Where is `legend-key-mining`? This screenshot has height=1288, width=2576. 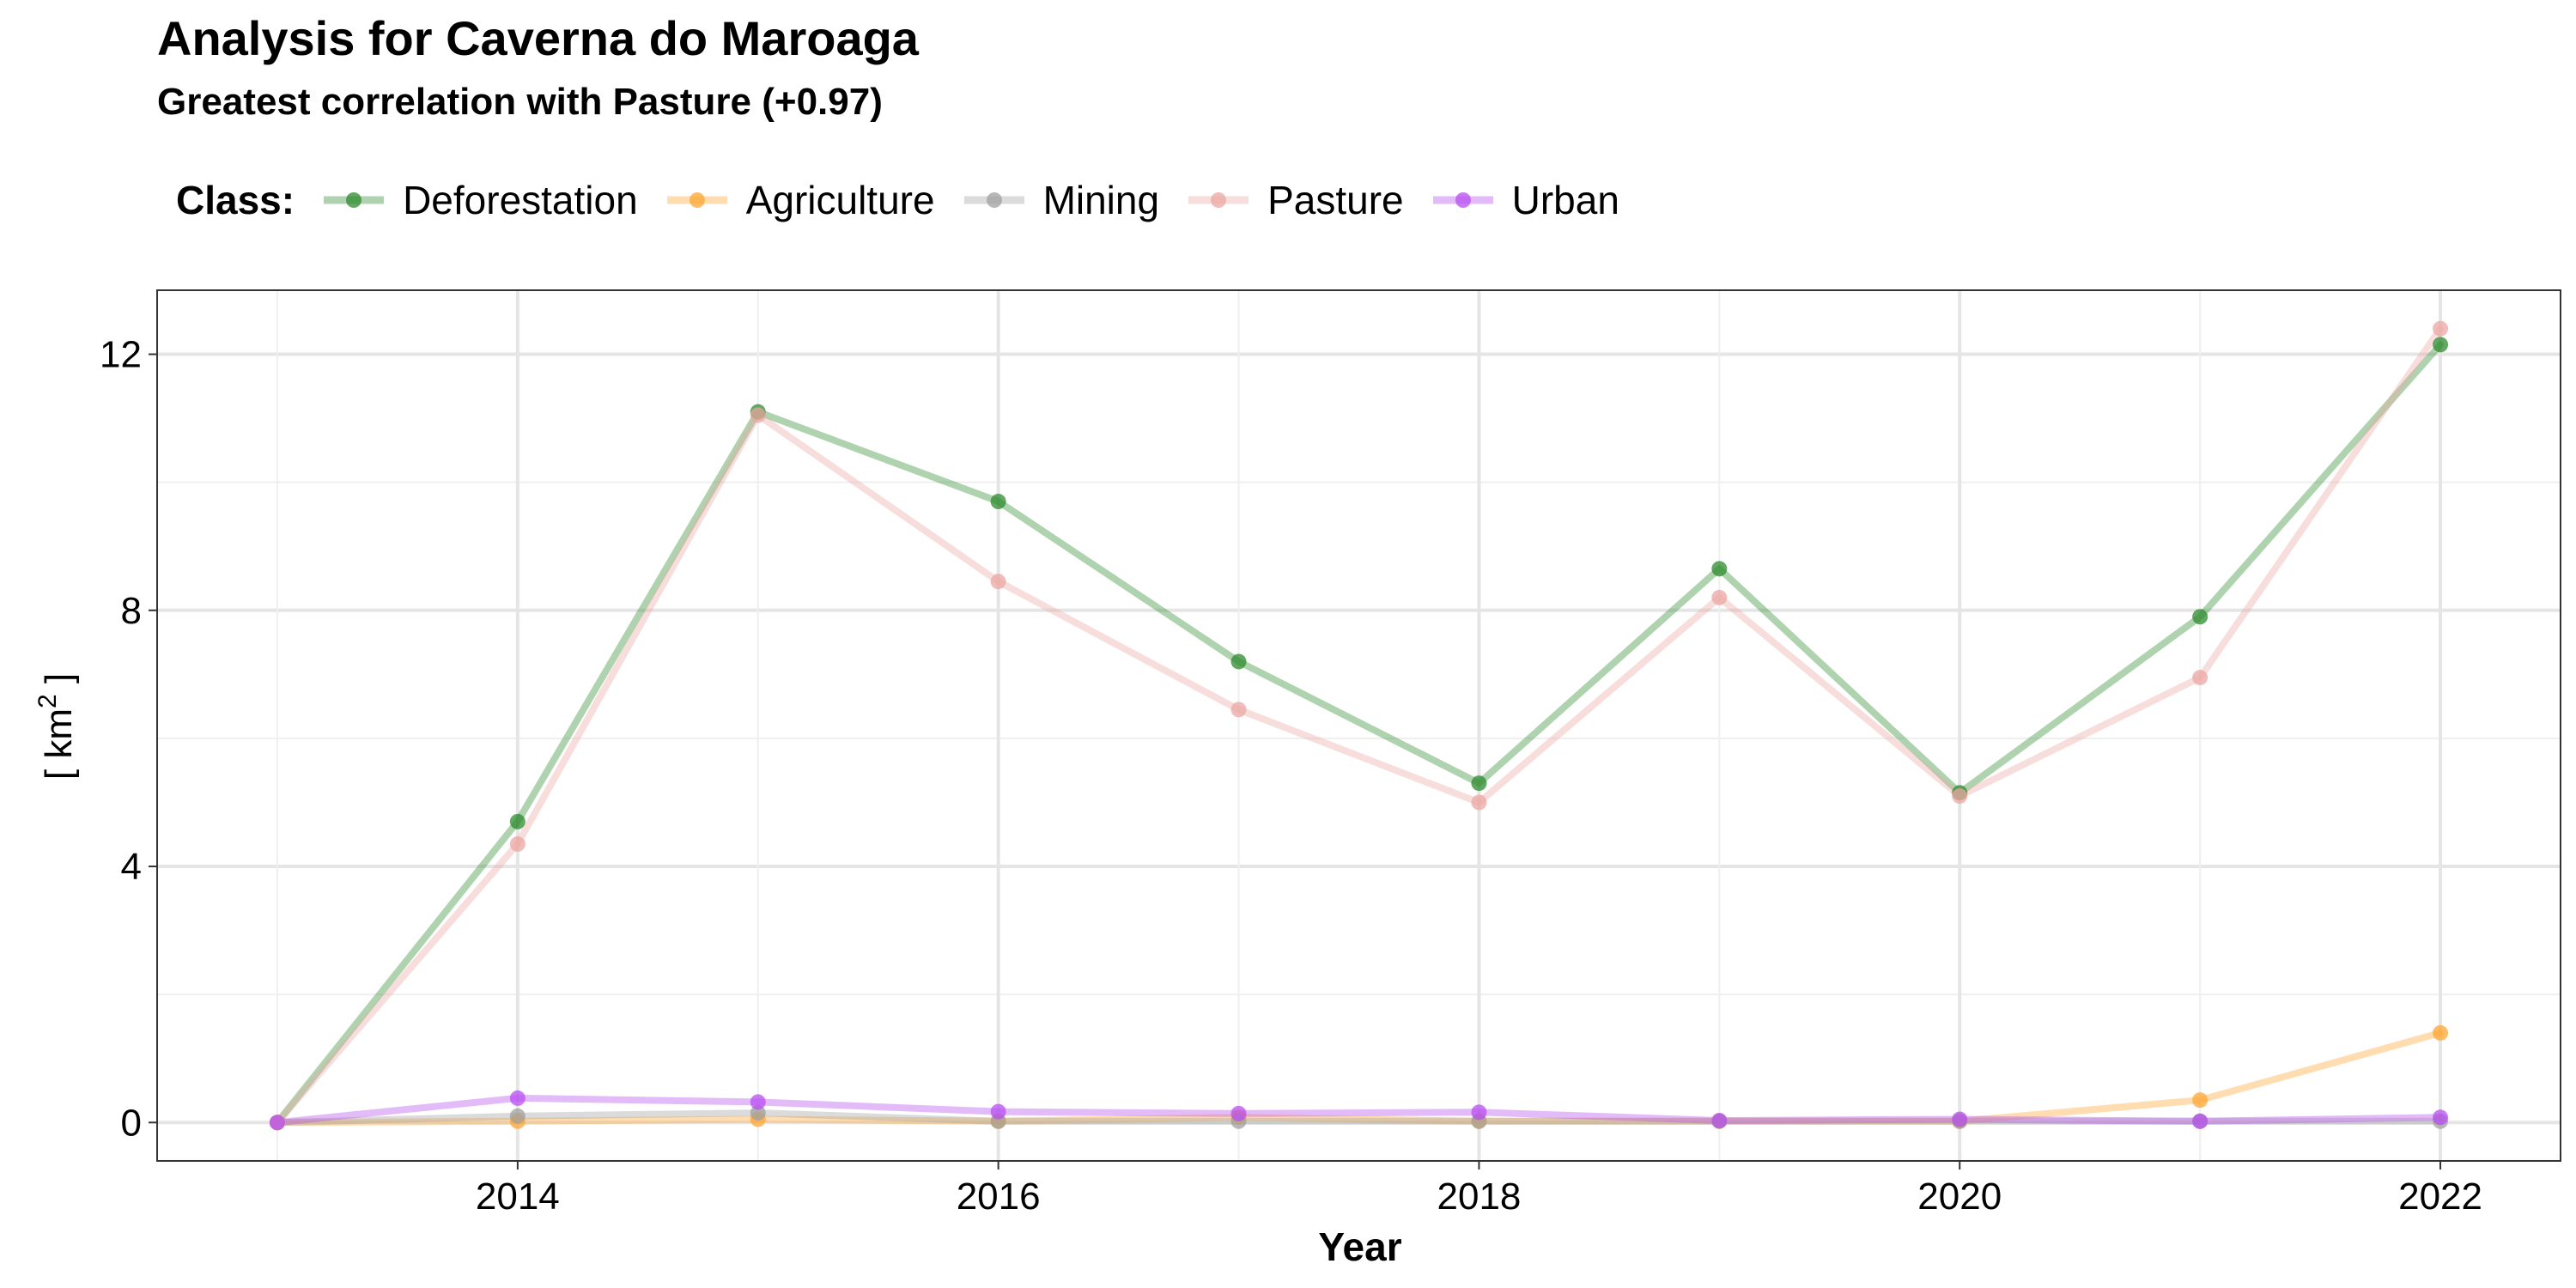 legend-key-mining is located at coordinates (994, 200).